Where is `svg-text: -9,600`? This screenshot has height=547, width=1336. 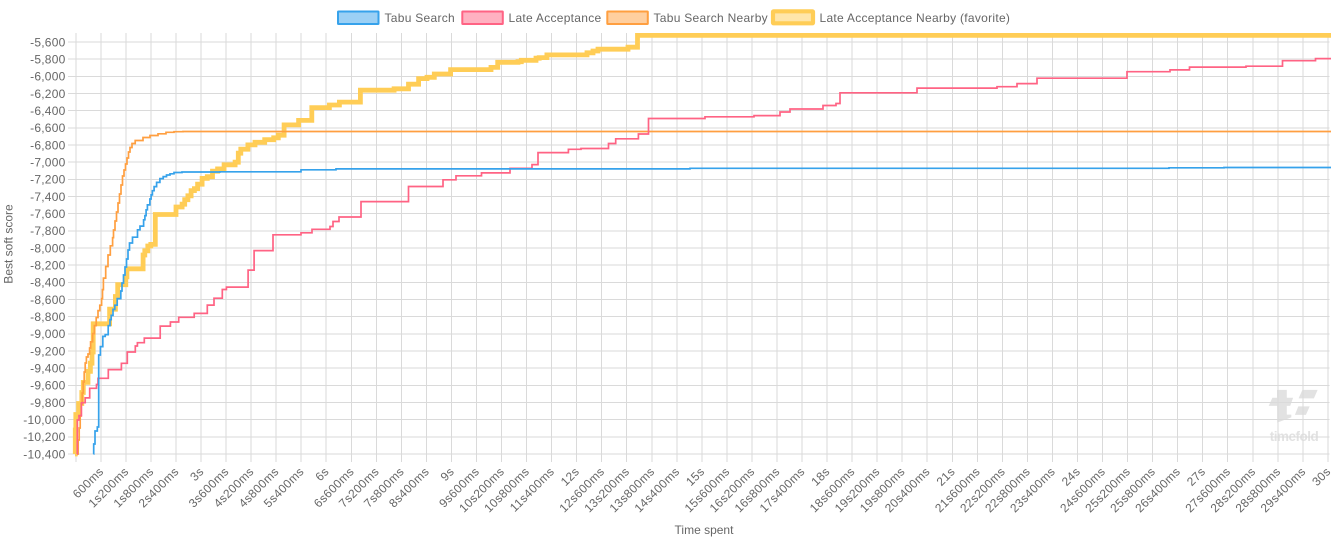
svg-text: -9,600 is located at coordinates (47, 386).